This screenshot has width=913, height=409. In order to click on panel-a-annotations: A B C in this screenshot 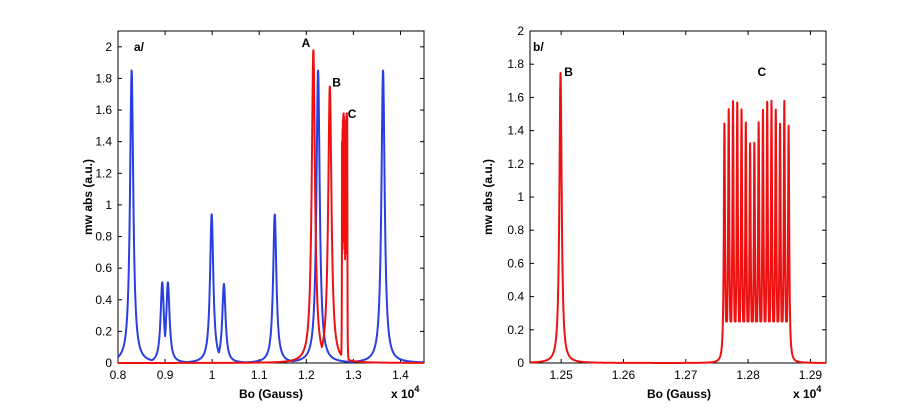, I will do `click(329, 78)`.